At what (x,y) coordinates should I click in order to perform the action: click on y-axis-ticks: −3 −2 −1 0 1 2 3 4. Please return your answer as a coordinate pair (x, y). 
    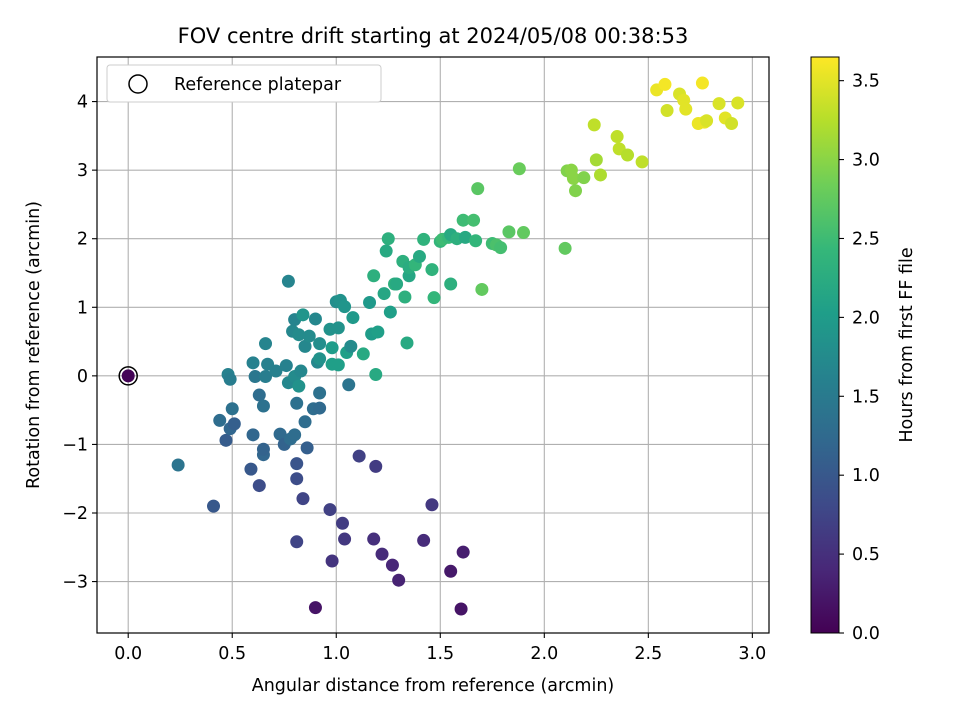
    Looking at the image, I should click on (79, 343).